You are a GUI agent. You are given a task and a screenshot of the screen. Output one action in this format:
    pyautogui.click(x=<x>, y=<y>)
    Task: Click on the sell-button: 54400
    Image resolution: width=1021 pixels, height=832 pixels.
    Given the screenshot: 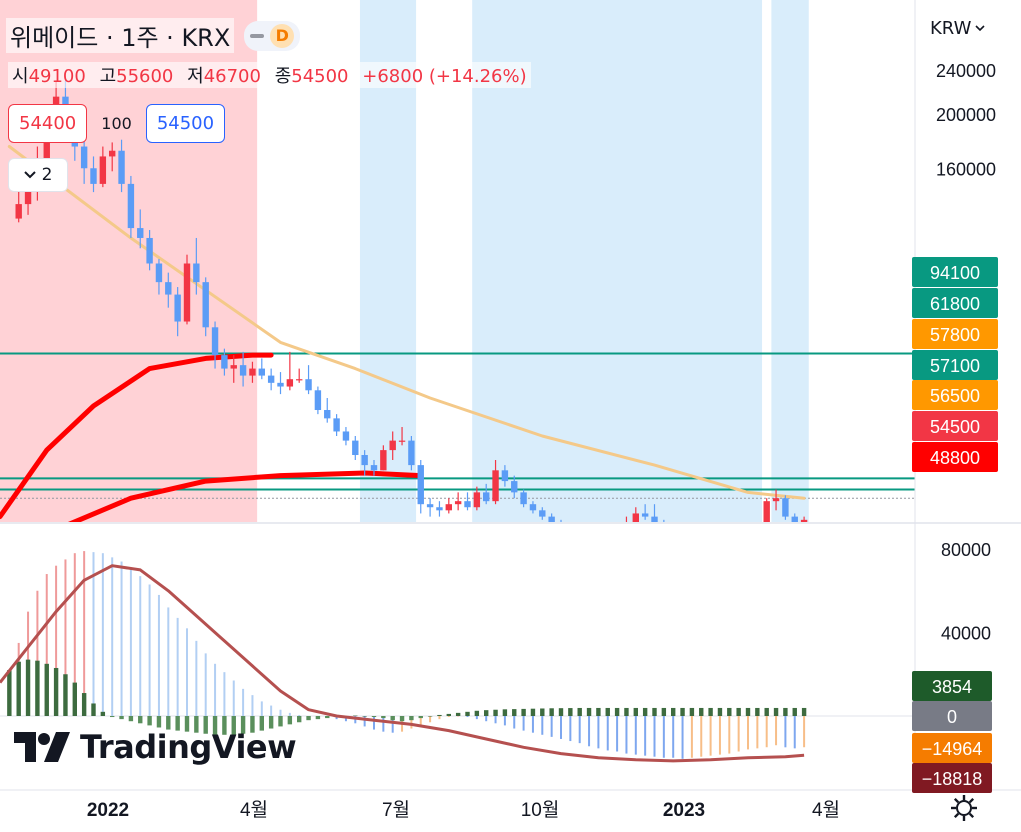 What is the action you would take?
    pyautogui.click(x=48, y=123)
    